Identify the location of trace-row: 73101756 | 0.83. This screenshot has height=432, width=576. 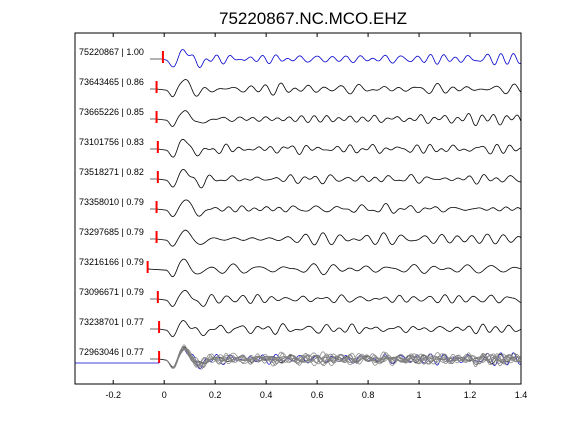
(300, 147).